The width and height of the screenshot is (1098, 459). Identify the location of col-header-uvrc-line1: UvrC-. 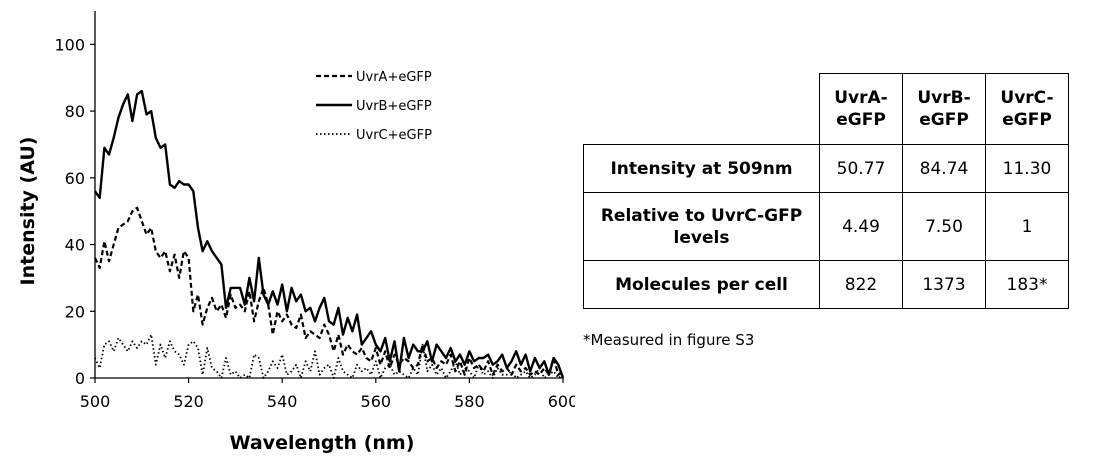
(1027, 98).